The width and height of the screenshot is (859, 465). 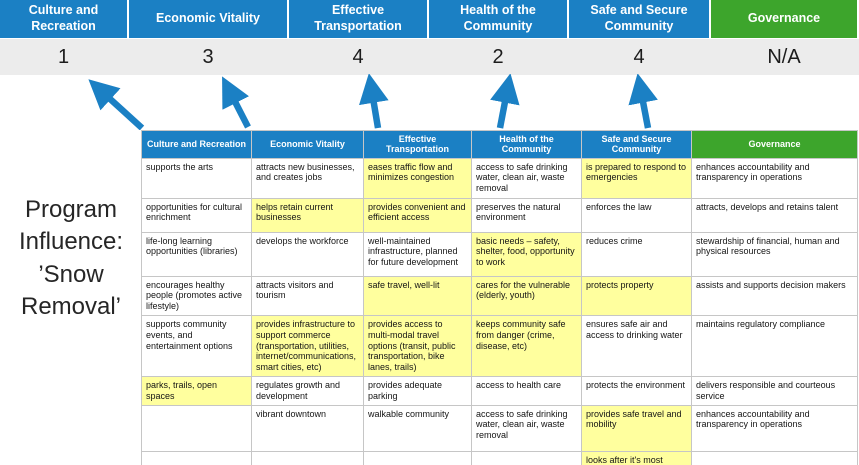 I want to click on matrix-cell: preserves the natural environment, so click(x=526, y=215).